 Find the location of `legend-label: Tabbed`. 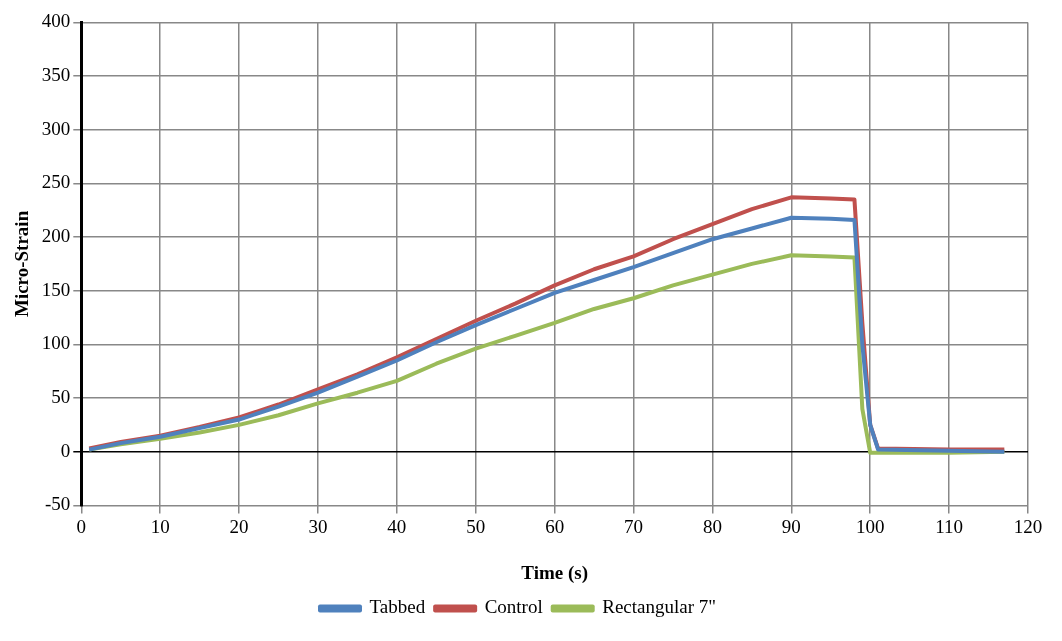

legend-label: Tabbed is located at coordinates (397, 607).